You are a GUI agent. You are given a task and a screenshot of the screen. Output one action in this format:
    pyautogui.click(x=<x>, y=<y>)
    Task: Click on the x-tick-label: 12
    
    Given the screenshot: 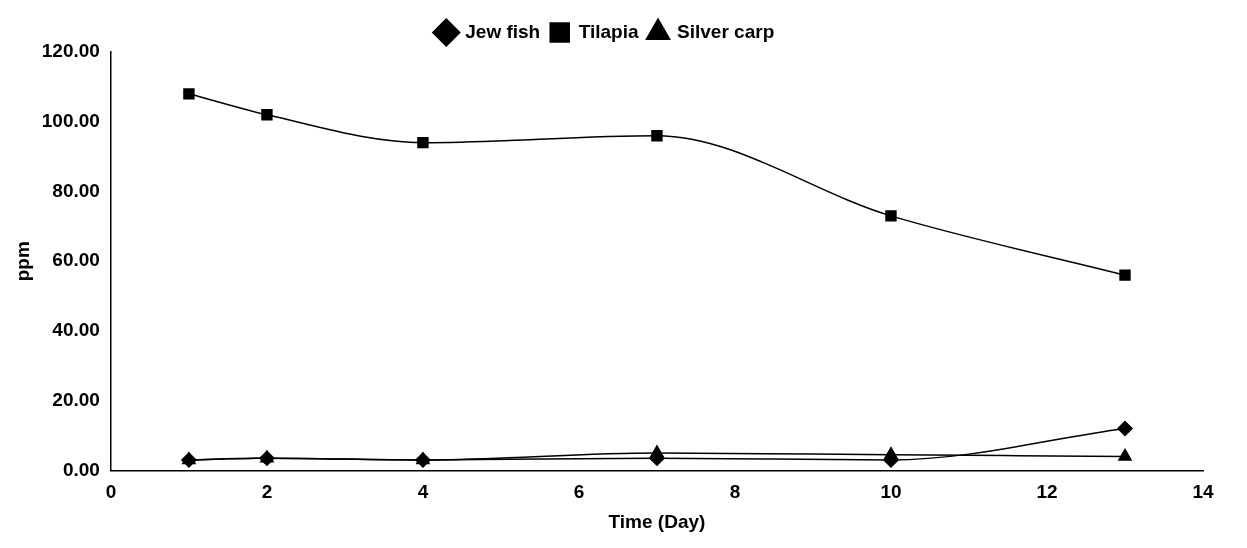 What is the action you would take?
    pyautogui.click(x=1047, y=492)
    